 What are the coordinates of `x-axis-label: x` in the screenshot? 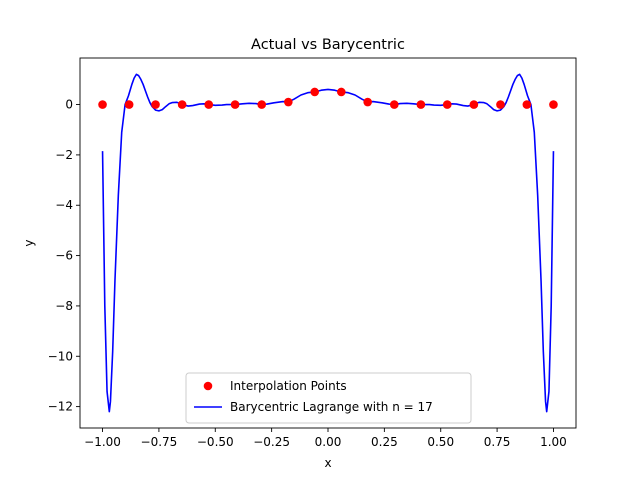 It's located at (327, 463).